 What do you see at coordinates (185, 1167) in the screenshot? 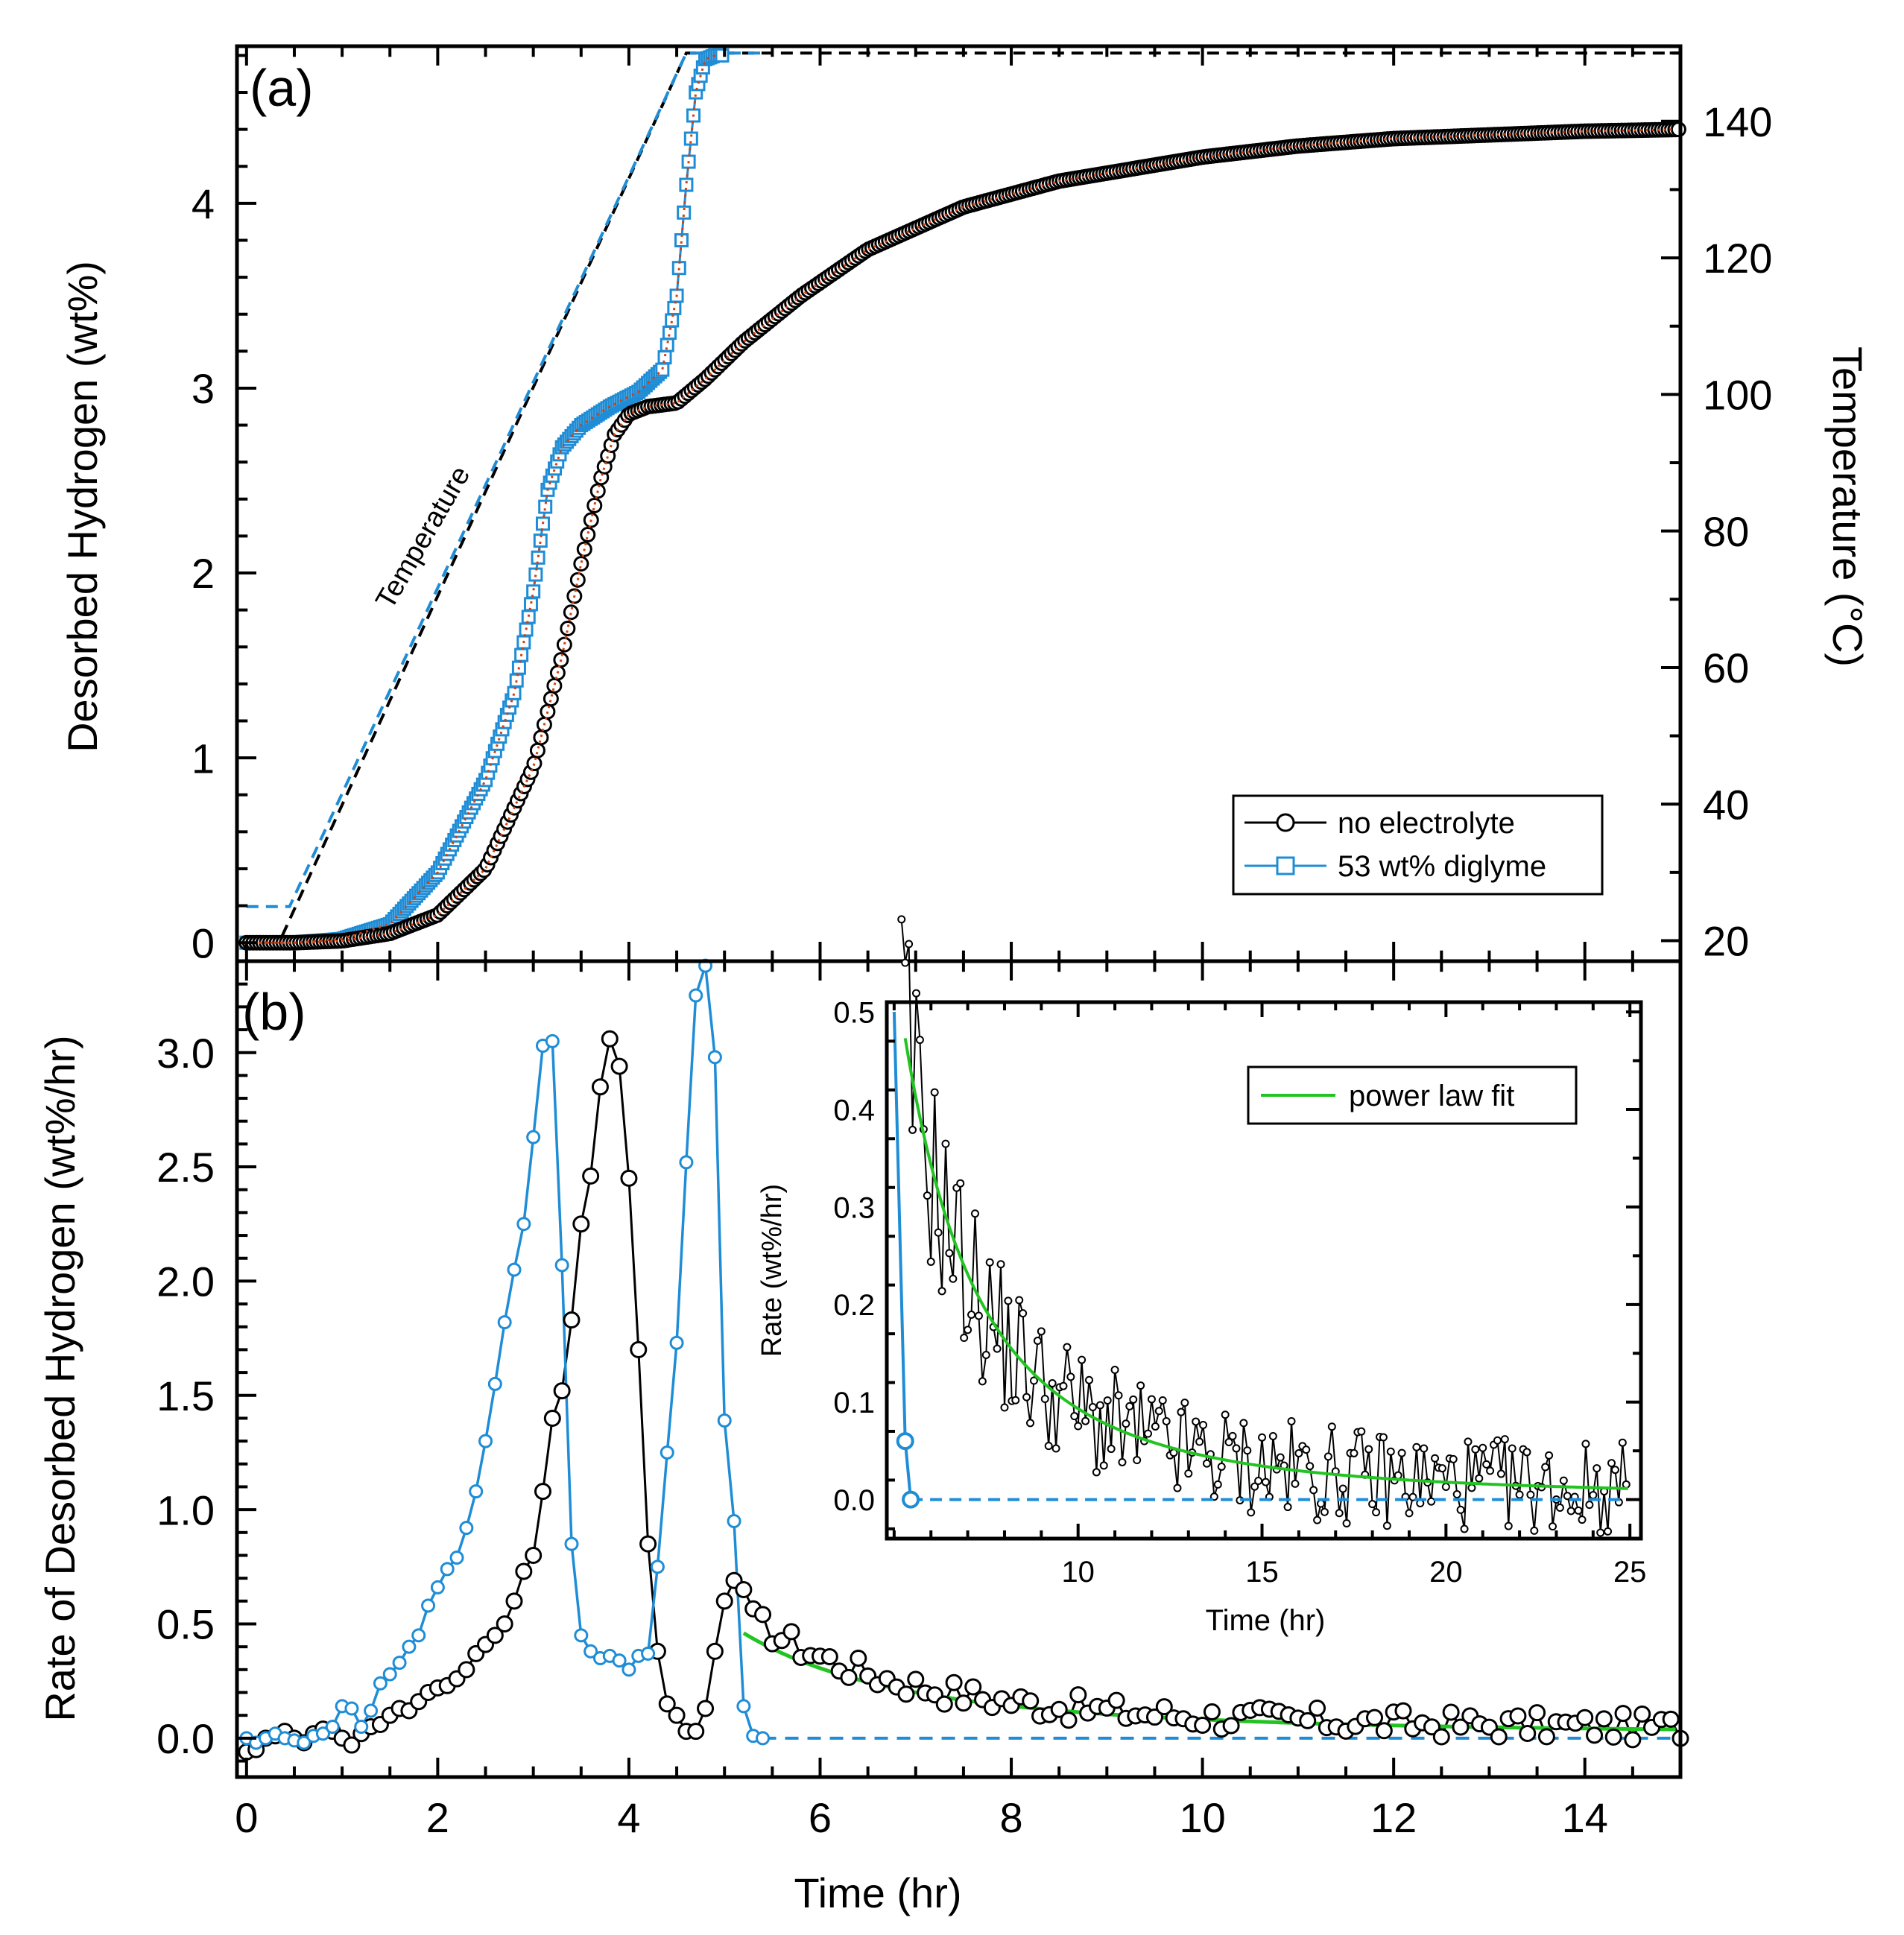
I see `panel-b-y-tick-label: 2.5` at bounding box center [185, 1167].